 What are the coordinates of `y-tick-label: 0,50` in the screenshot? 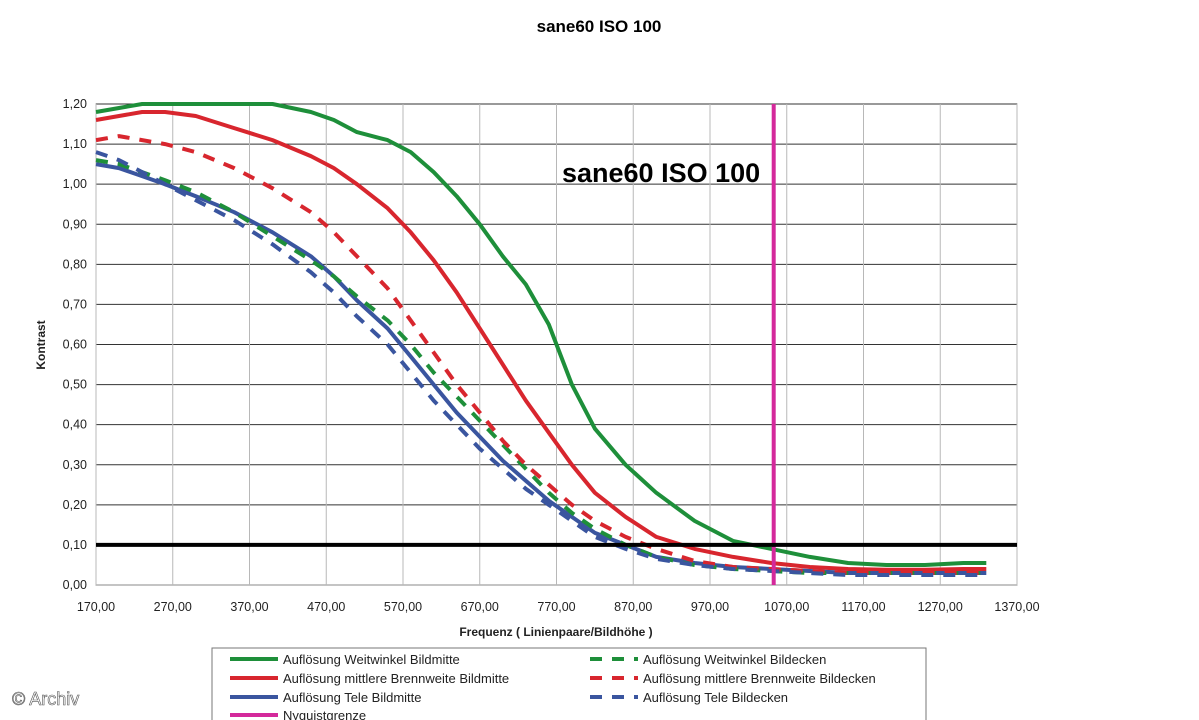 It's located at (75, 385).